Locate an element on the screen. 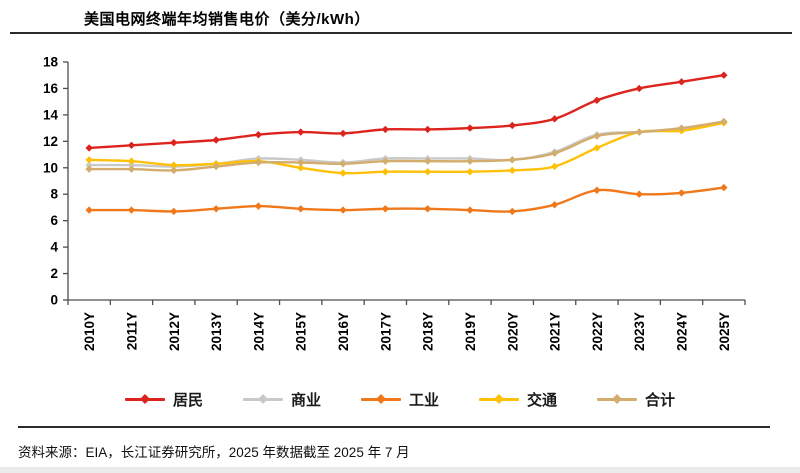 The height and width of the screenshot is (473, 800). svg-text: 2018Y is located at coordinates (428, 331).